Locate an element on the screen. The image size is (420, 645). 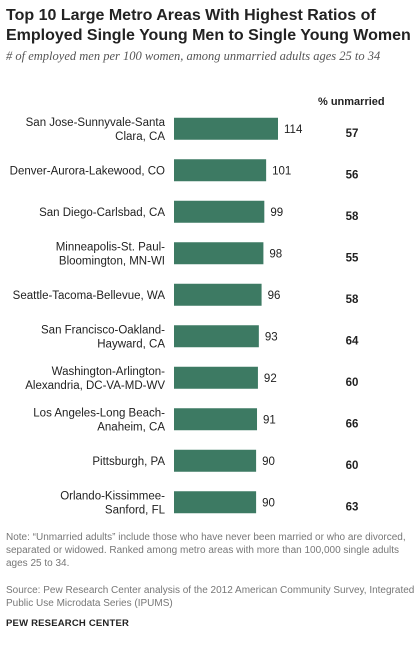
unmarried-pct-label: 66 is located at coordinates (352, 424).